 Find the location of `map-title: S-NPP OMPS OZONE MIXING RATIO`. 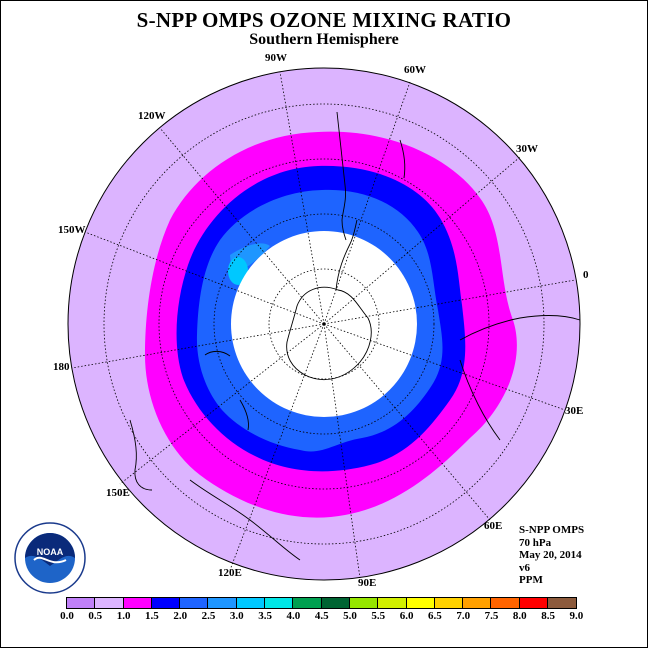

map-title: S-NPP OMPS OZONE MIXING RATIO is located at coordinates (324, 20).